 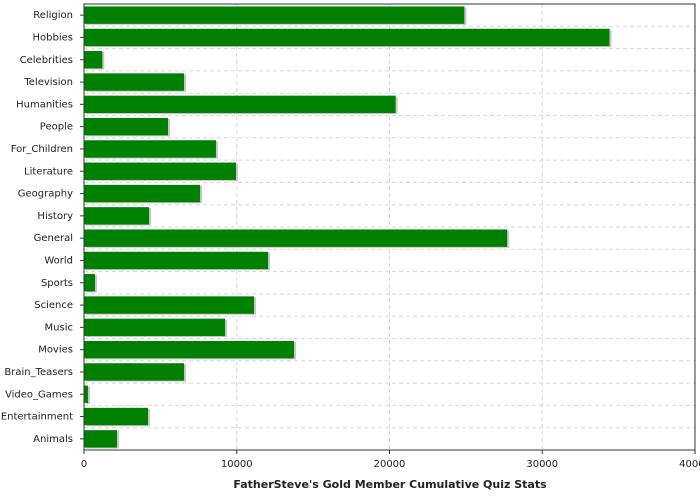 What do you see at coordinates (53, 238) in the screenshot?
I see `y-tick-label: General` at bounding box center [53, 238].